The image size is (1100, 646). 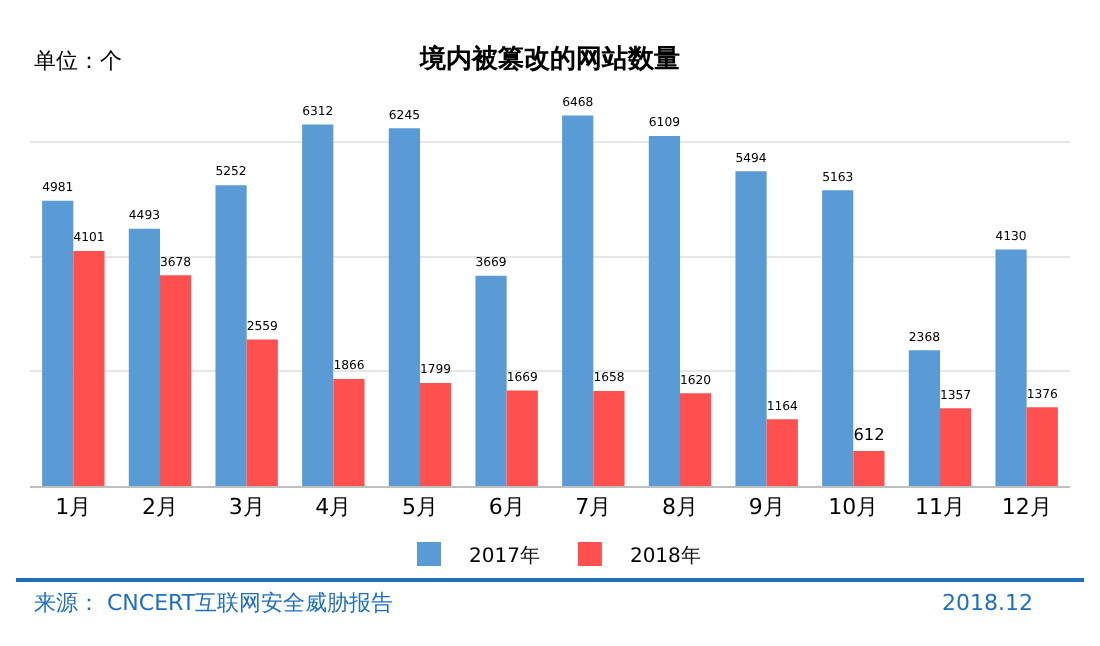 What do you see at coordinates (593, 507) in the screenshot?
I see `x-tick-label: 7月` at bounding box center [593, 507].